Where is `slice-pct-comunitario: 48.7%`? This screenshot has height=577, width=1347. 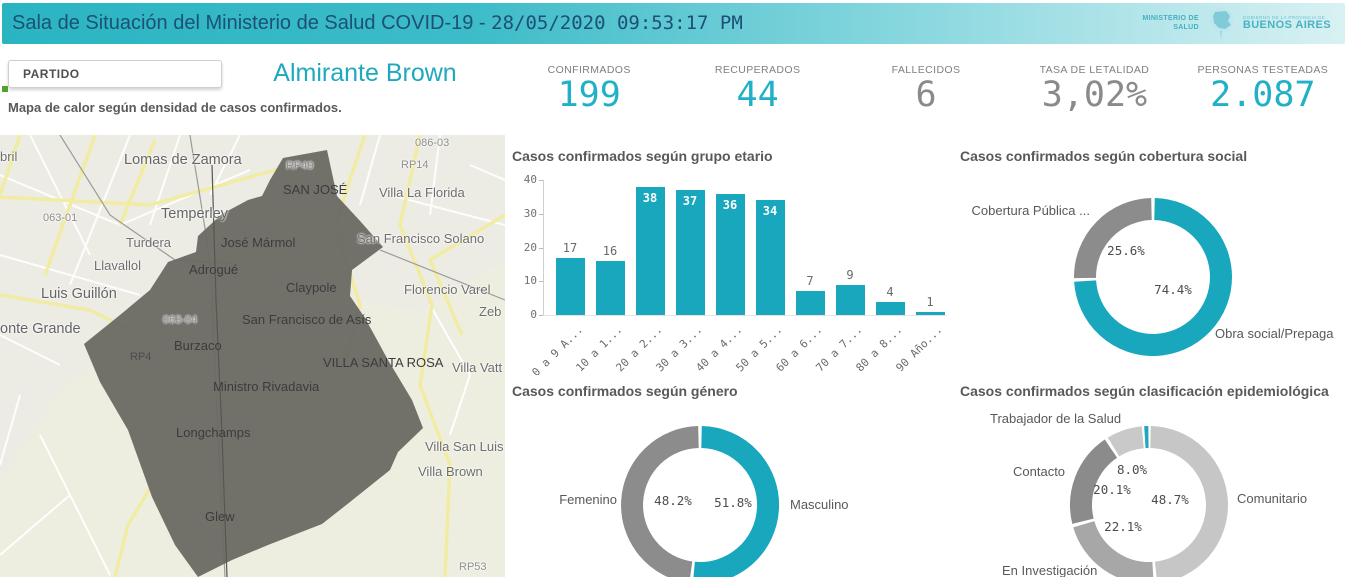
slice-pct-comunitario: 48.7% is located at coordinates (1170, 499).